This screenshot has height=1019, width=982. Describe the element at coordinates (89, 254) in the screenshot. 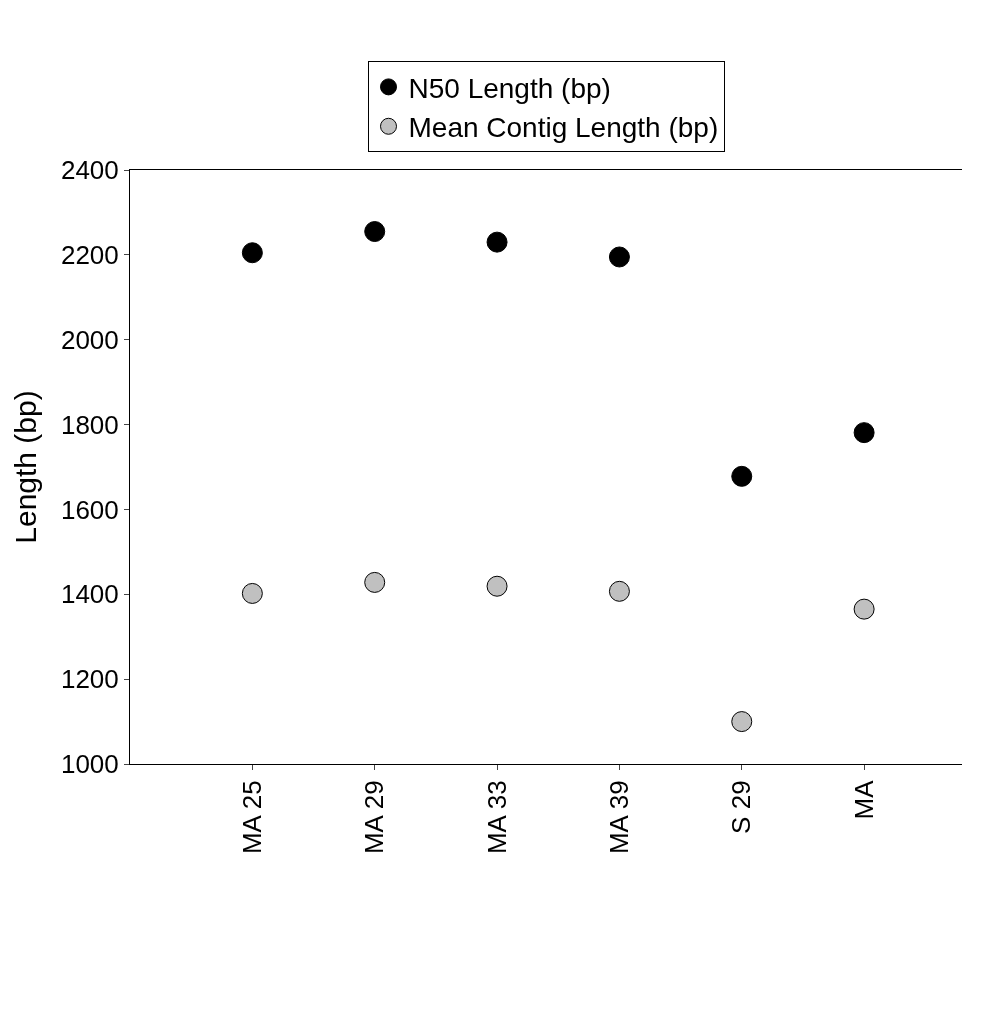

I see `y-tick-label: 2200` at that location.